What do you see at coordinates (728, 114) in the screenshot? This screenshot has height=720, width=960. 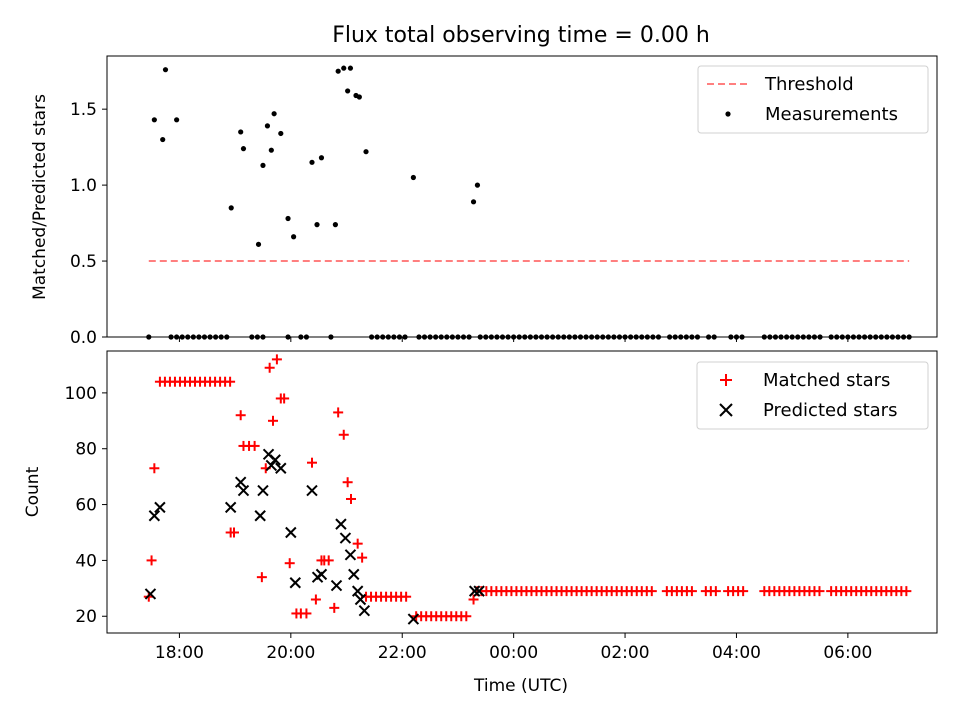 I see `legend-measurements-swatch` at bounding box center [728, 114].